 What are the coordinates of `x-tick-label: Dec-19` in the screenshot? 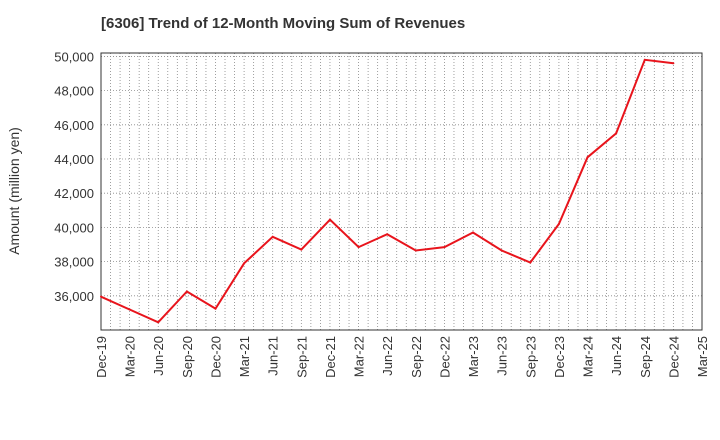 It's located at (101, 357).